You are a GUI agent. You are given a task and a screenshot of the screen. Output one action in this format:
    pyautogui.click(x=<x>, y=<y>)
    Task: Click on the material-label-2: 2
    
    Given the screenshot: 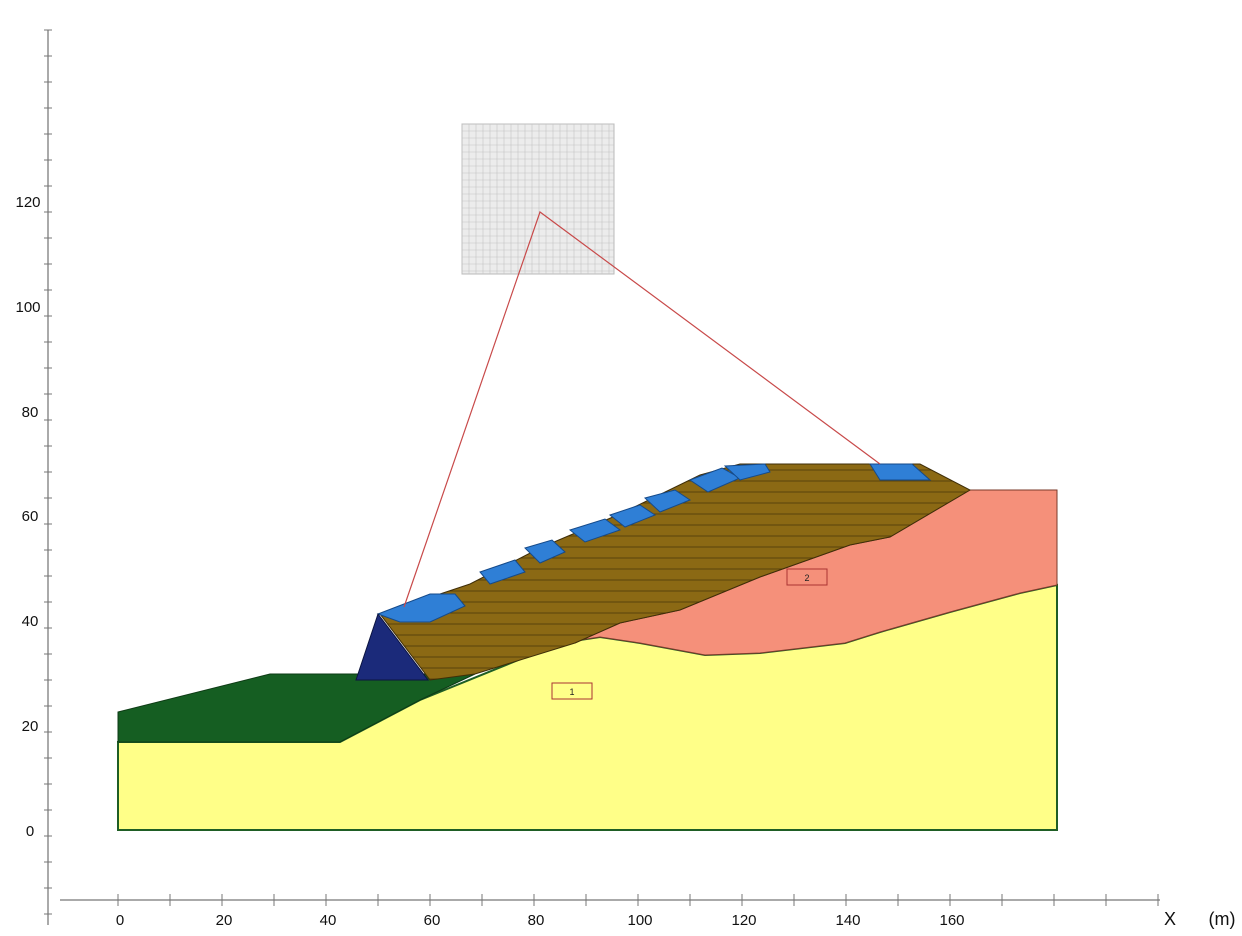 What is the action you would take?
    pyautogui.click(x=807, y=577)
    